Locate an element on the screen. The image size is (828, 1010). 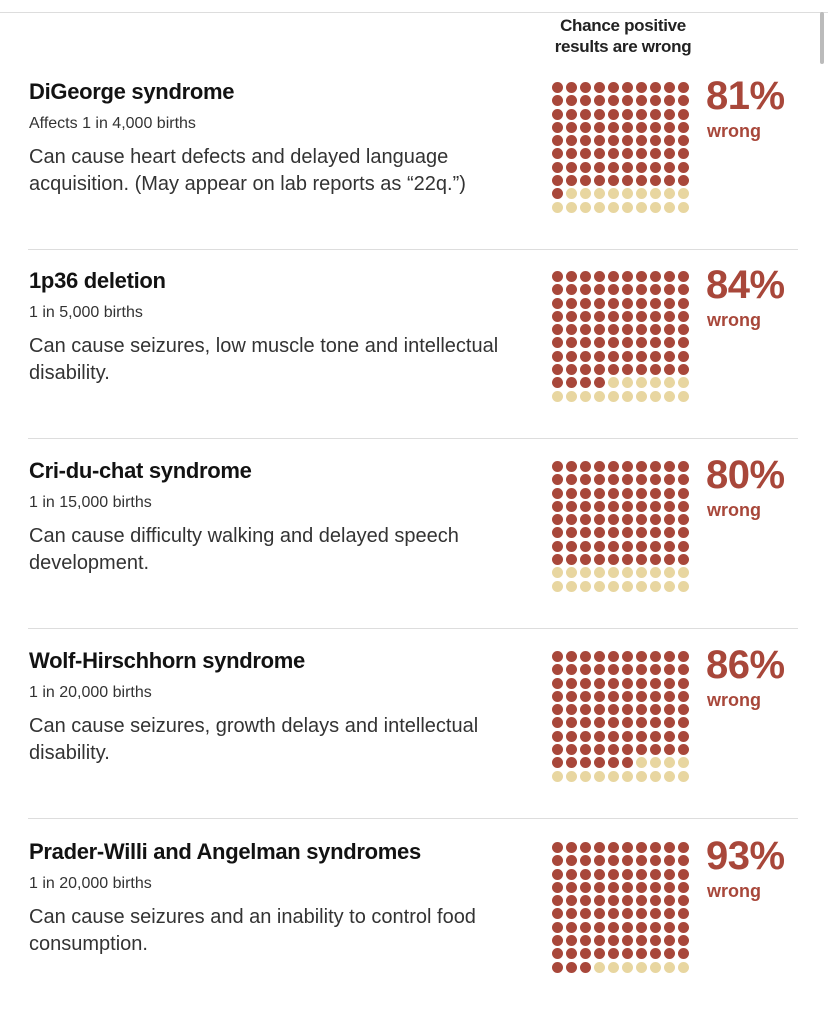
wrong-label: wrong is located at coordinates (734, 700).